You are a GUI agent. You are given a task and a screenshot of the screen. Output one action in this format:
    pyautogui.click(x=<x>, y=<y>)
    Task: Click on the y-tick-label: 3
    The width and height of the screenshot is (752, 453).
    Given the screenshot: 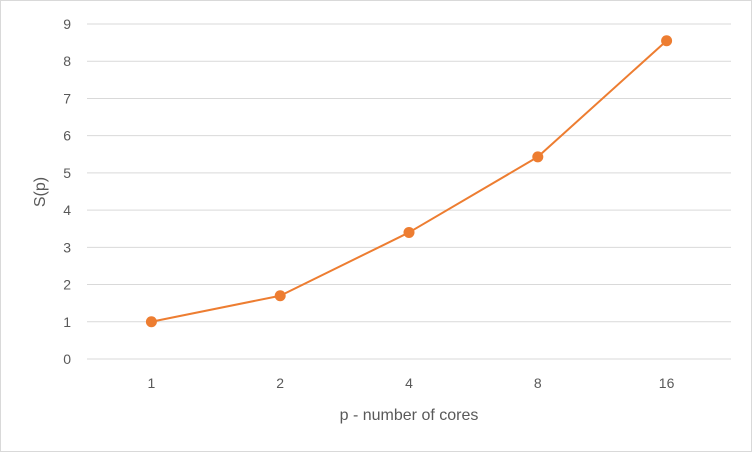 What is the action you would take?
    pyautogui.click(x=67, y=247)
    